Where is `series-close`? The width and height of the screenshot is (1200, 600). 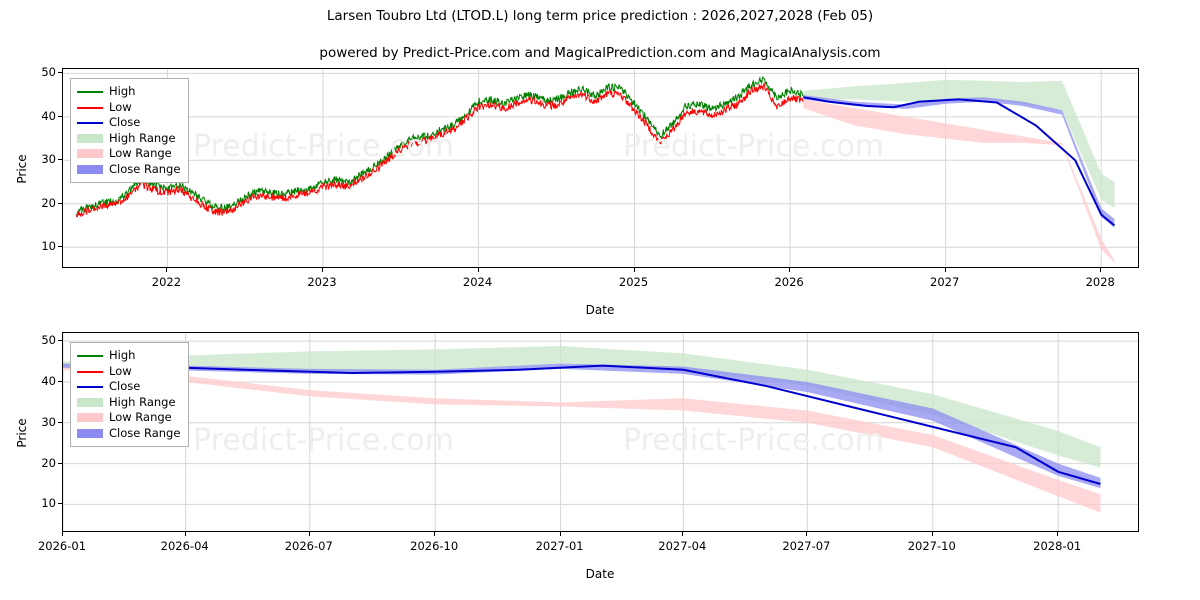 series-close is located at coordinates (959, 161).